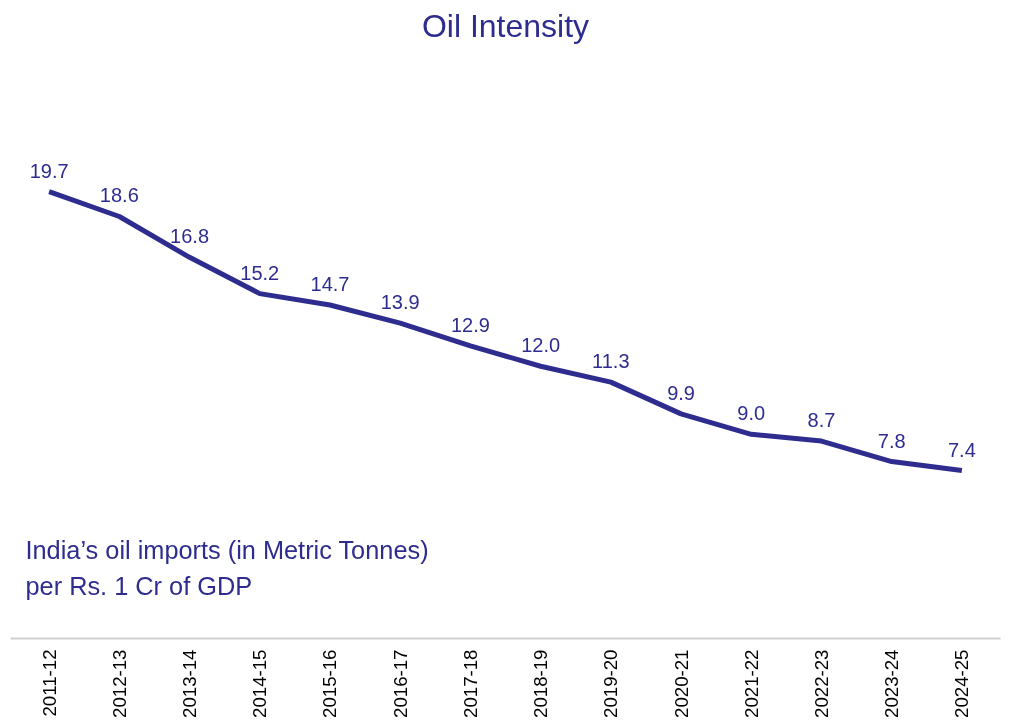 This screenshot has height=727, width=1018. What do you see at coordinates (821, 683) in the screenshot?
I see `x-tick-label: 2022-23` at bounding box center [821, 683].